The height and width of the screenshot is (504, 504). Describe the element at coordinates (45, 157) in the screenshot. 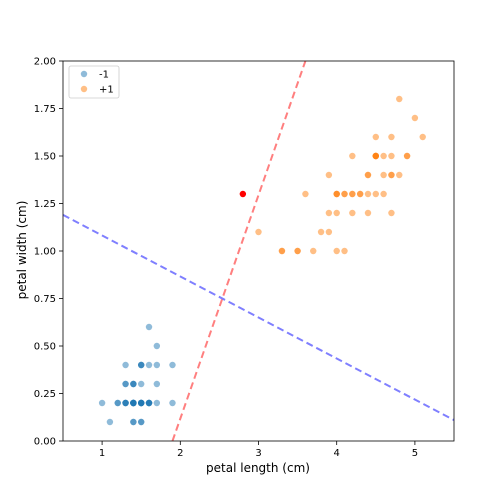

I see `y-tick-label: 1.50` at that location.